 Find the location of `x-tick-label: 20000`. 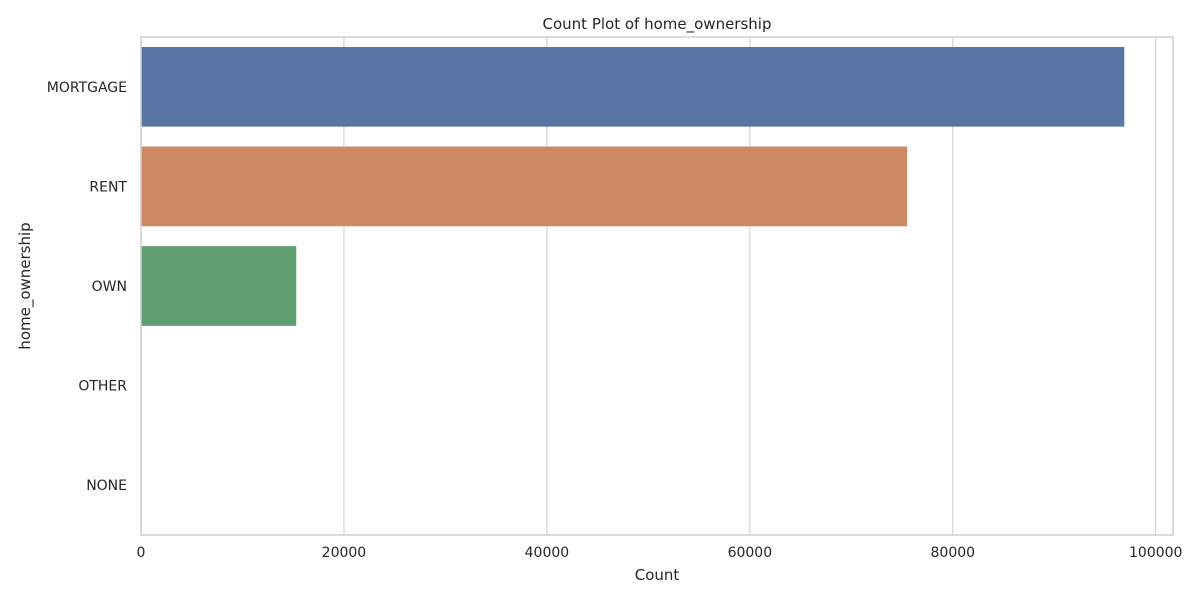

x-tick-label: 20000 is located at coordinates (344, 553).